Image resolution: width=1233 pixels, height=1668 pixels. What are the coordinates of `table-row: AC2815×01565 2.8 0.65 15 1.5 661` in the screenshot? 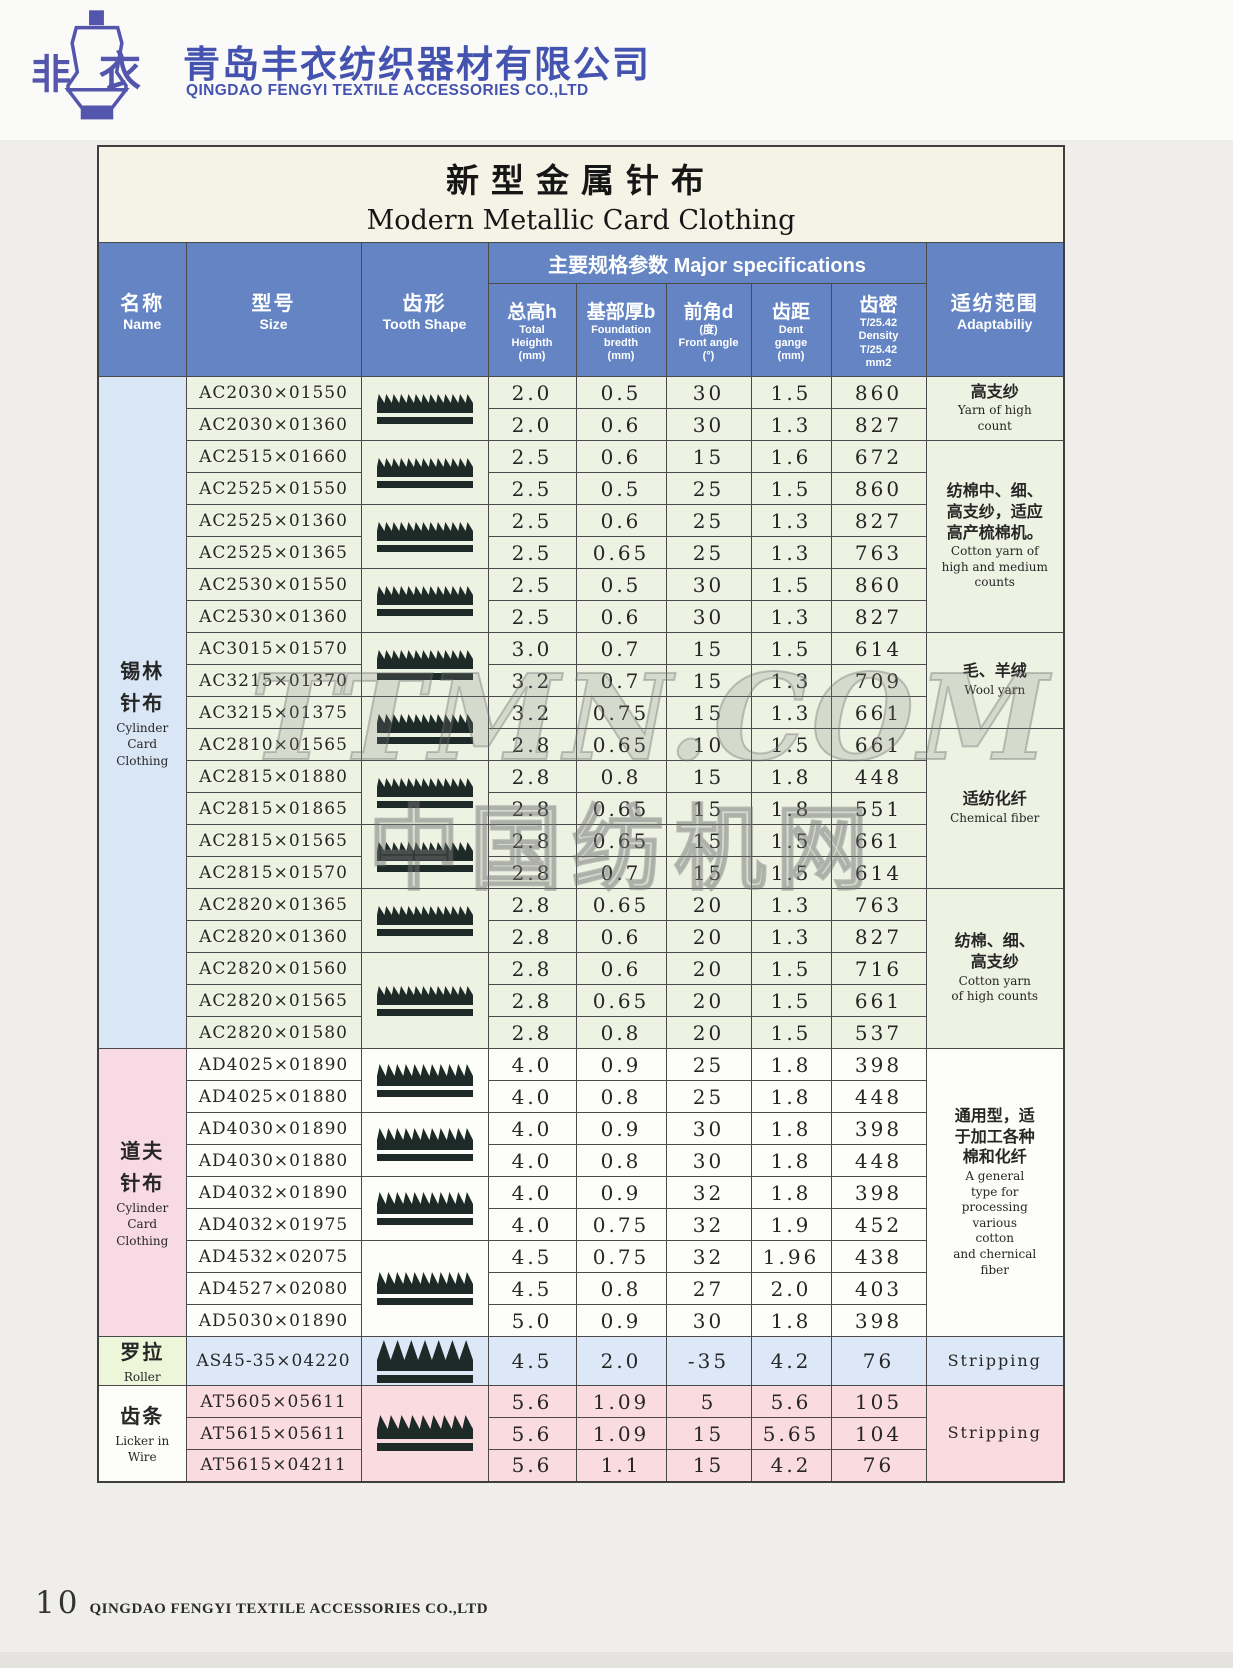 It's located at (581, 856).